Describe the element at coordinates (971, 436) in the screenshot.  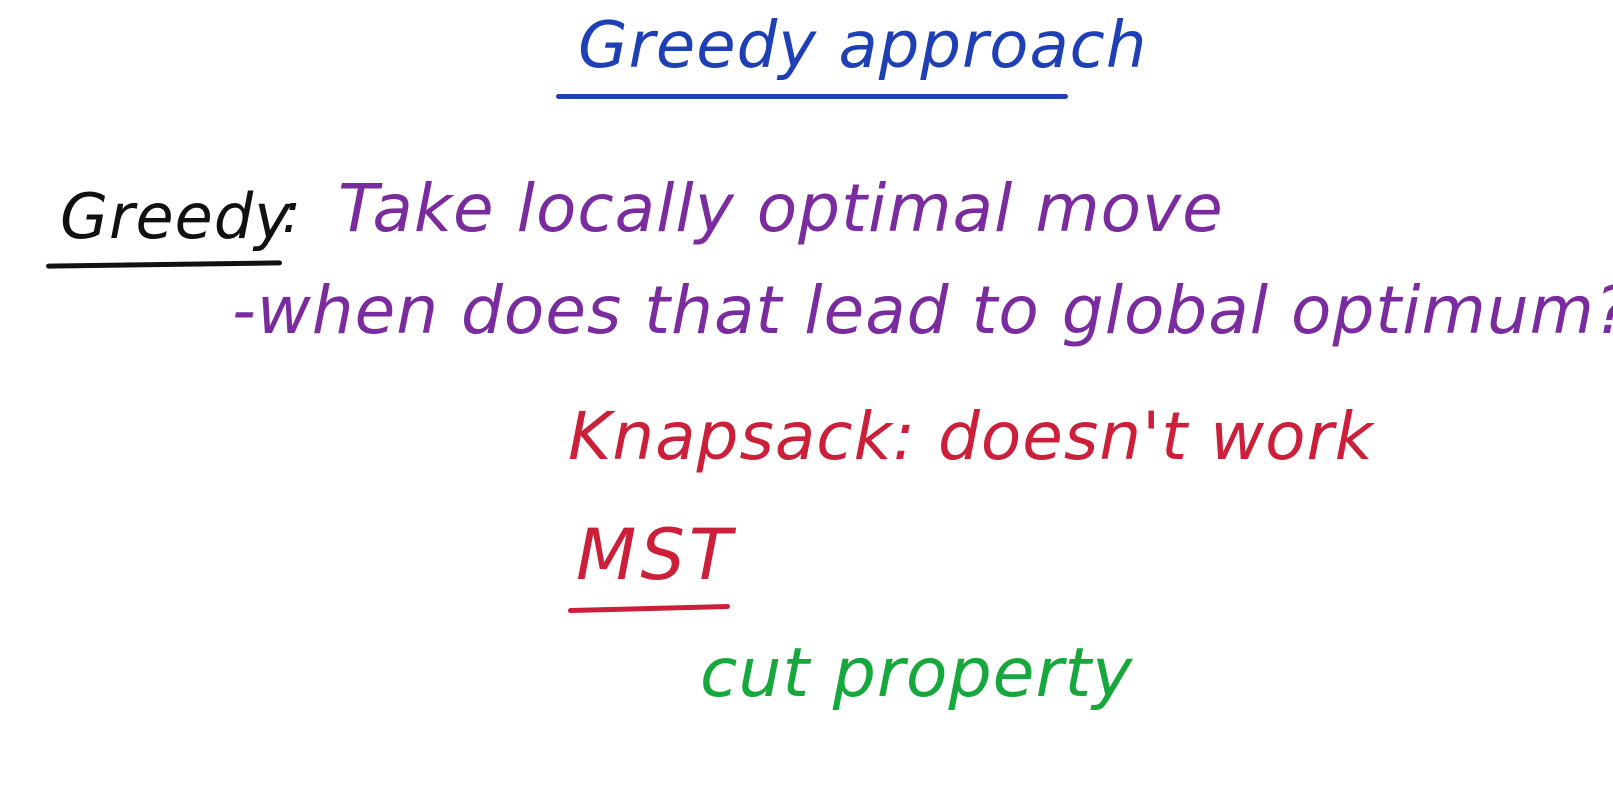
I see `knapsack-note: Knapsack: doesn't work` at that location.